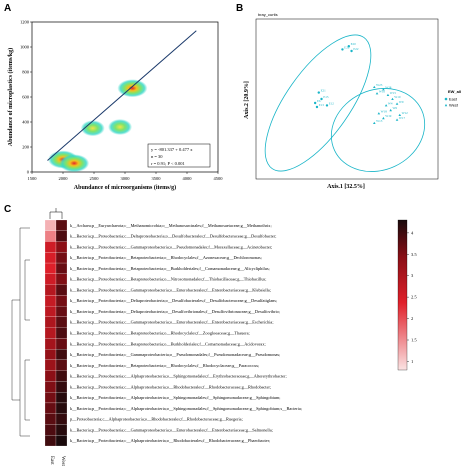  Describe the element at coordinates (10, 97) in the screenshot. I see `panel-a-y-label: Abundance of microplastics (items/kg)` at that location.